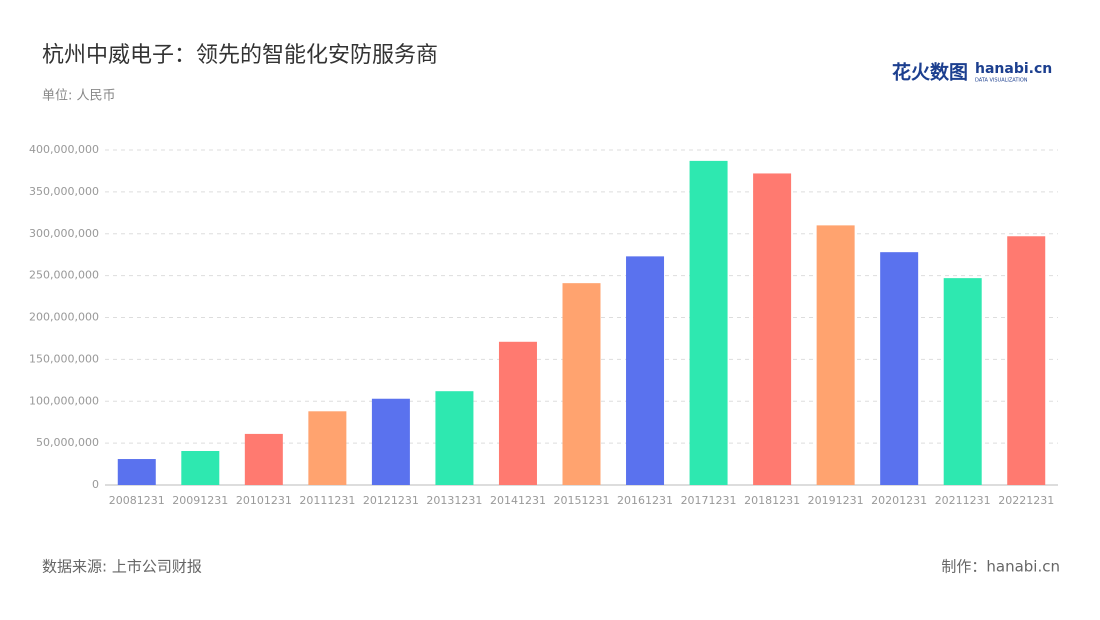 This screenshot has height=620, width=1100. Describe the element at coordinates (454, 500) in the screenshot. I see `x-tick-label: 20131231` at that location.